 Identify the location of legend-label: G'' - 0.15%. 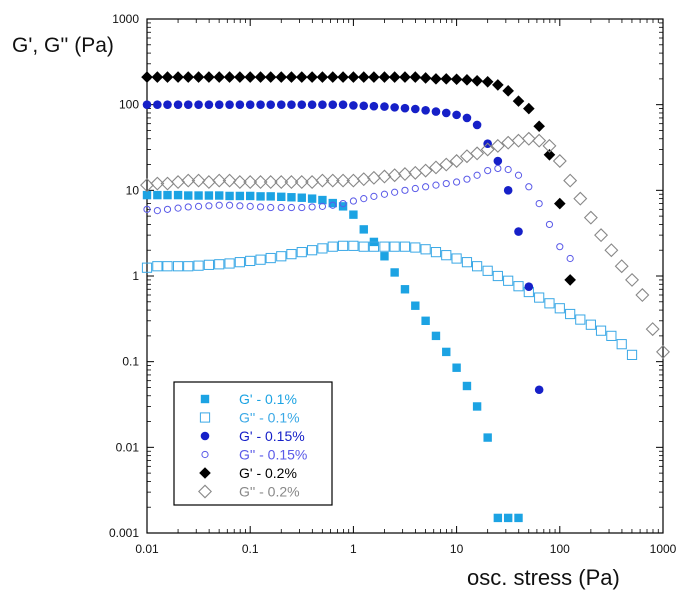
(273, 455).